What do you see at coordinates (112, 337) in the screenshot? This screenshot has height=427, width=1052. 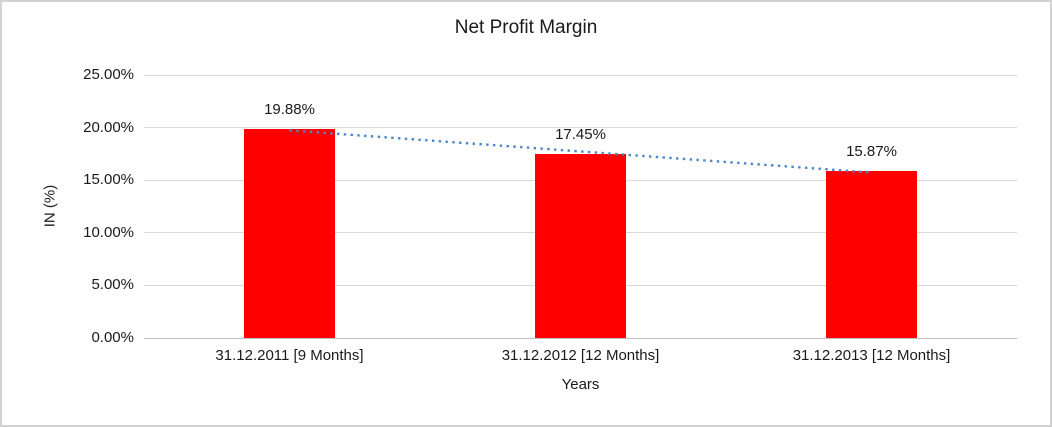 I see `y-tick-label: 0.00%` at bounding box center [112, 337].